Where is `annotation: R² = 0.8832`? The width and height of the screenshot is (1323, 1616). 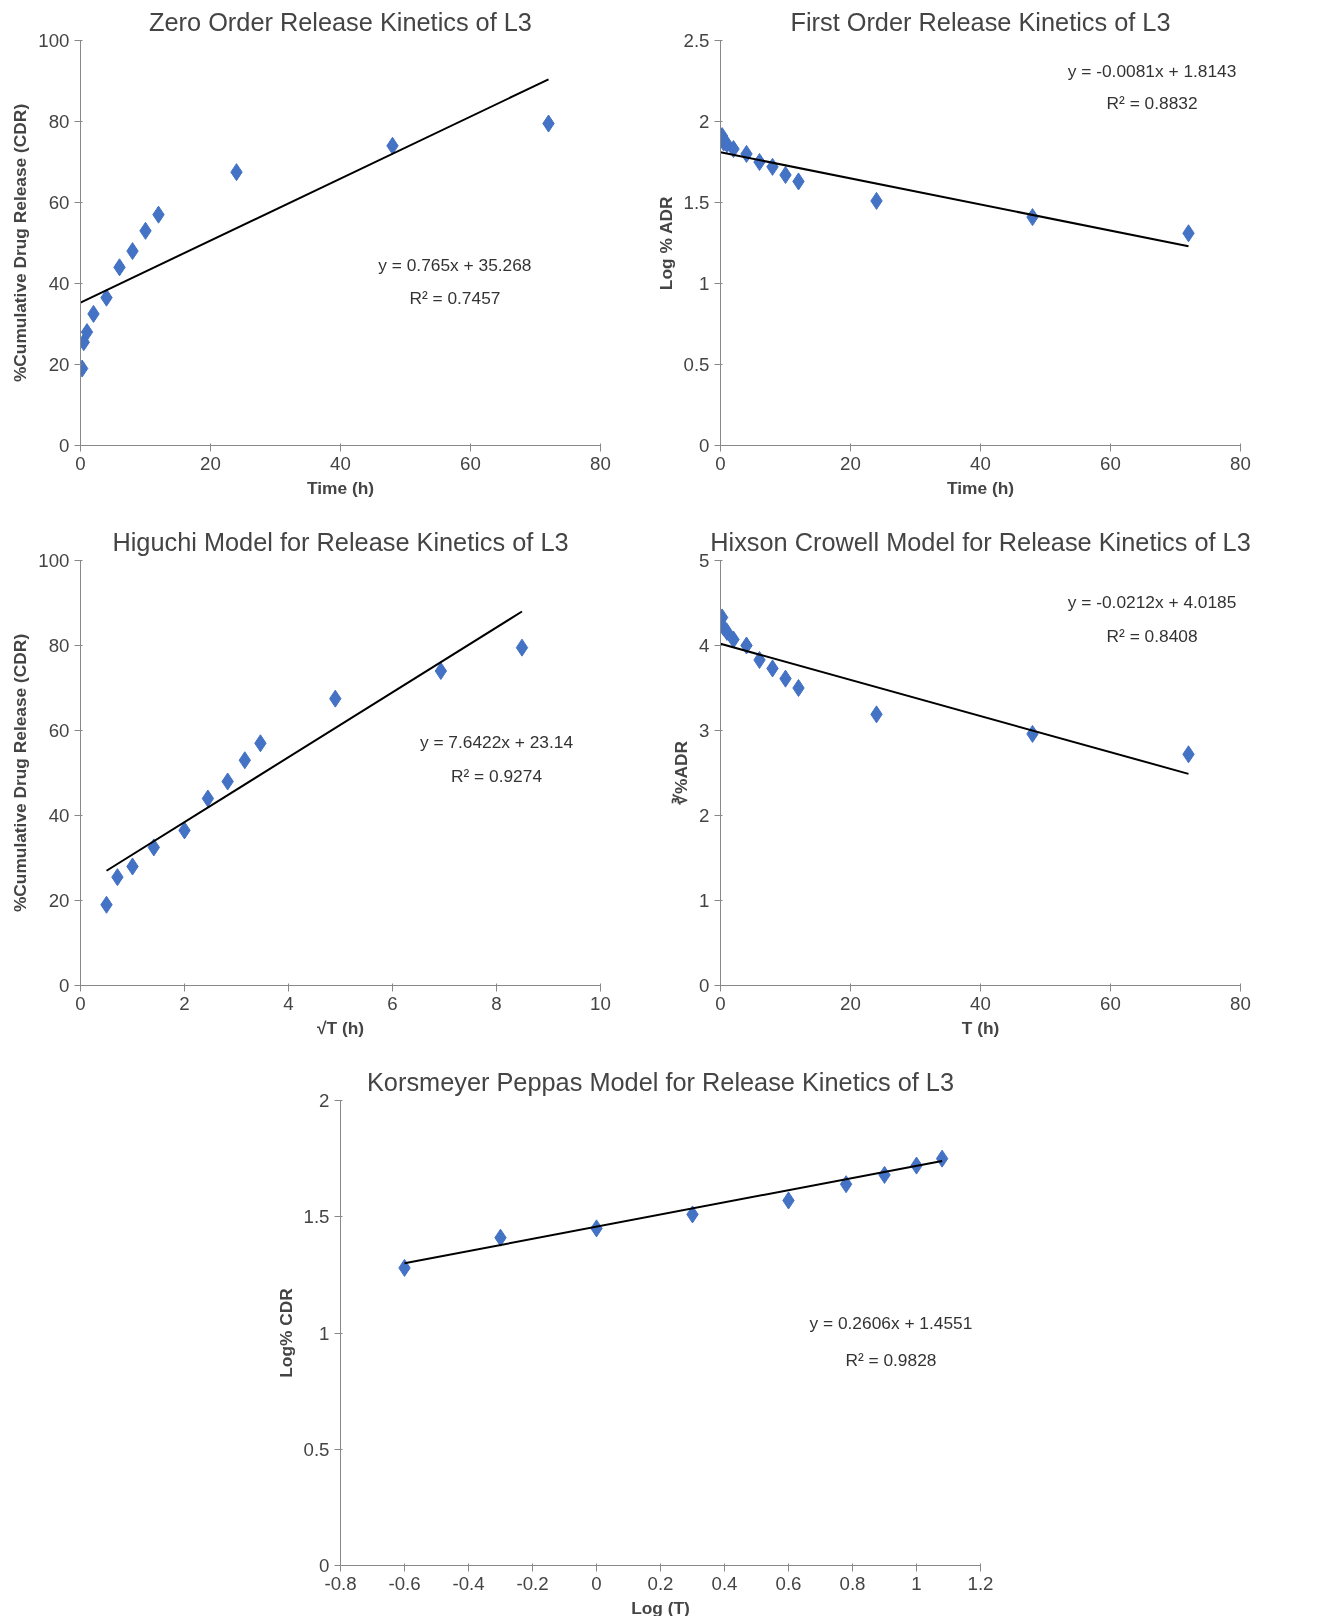
annotation: R² = 0.8832 is located at coordinates (1152, 103).